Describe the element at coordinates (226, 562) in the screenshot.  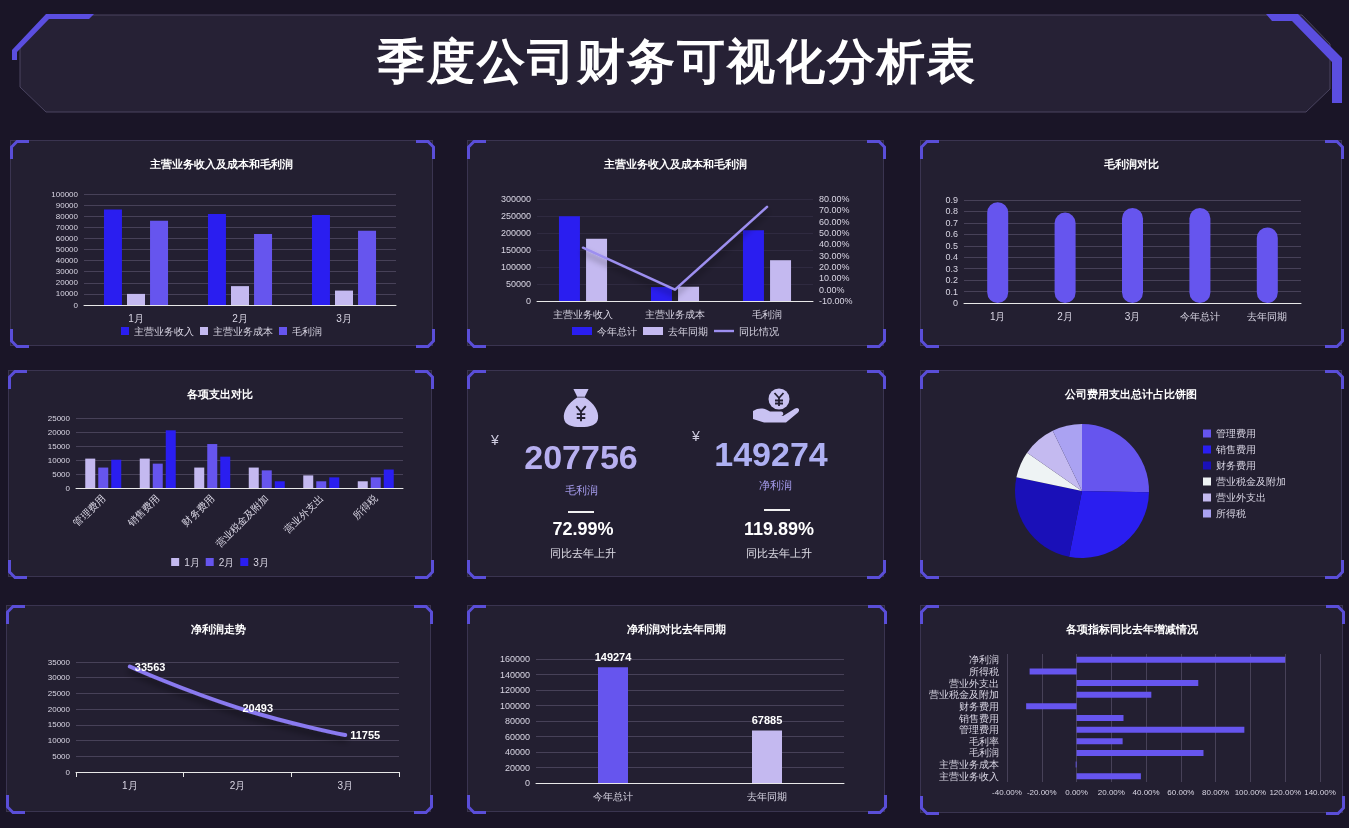
I see `legend-label: 2月` at that location.